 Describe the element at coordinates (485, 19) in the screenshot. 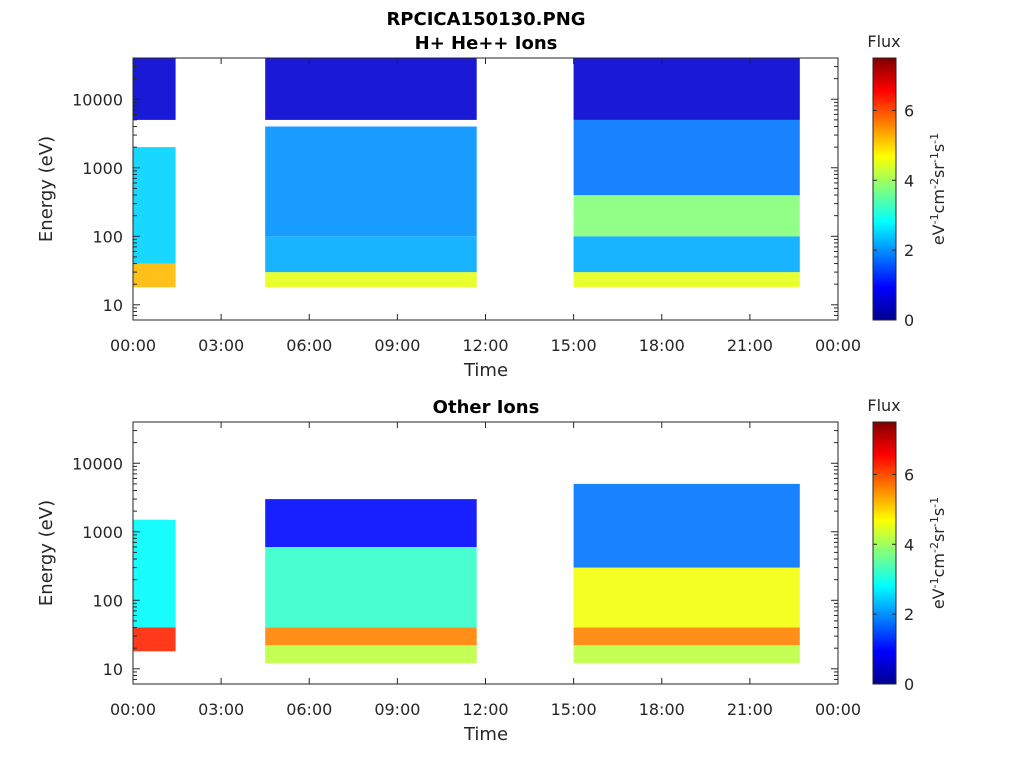

I see `figure-title: RPCICA150130.PNG` at that location.